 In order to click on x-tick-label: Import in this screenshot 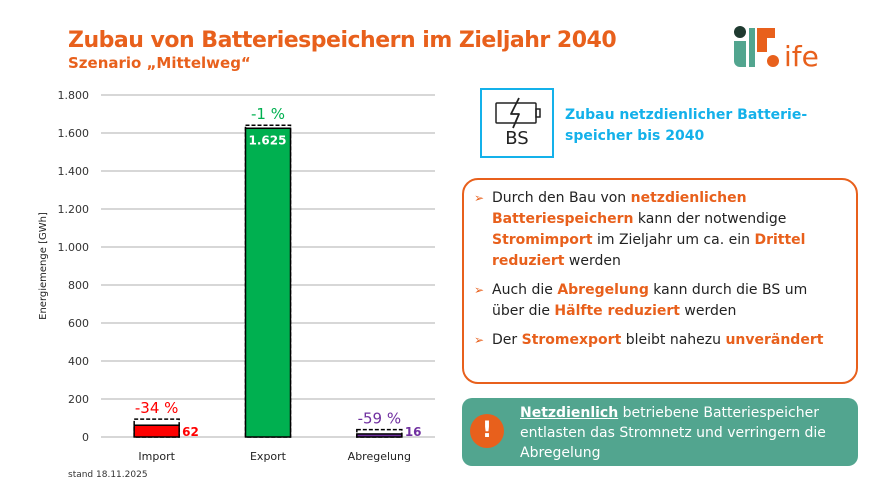, I will do `click(156, 456)`.